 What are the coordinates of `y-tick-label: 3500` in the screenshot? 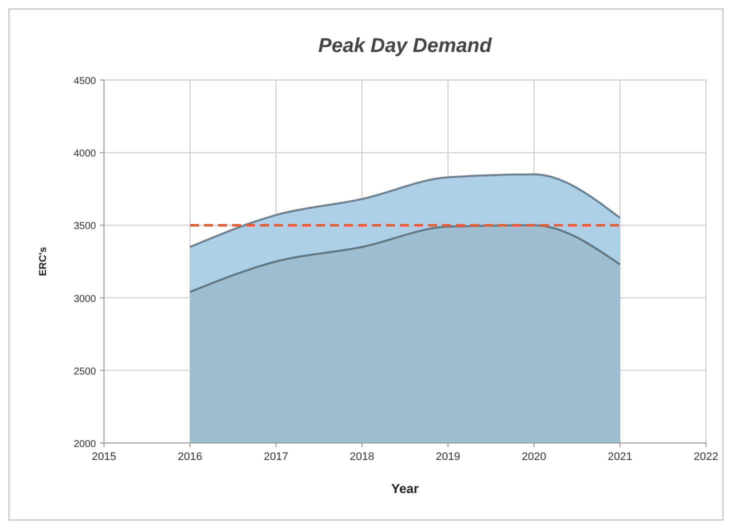 It's located at (85, 226).